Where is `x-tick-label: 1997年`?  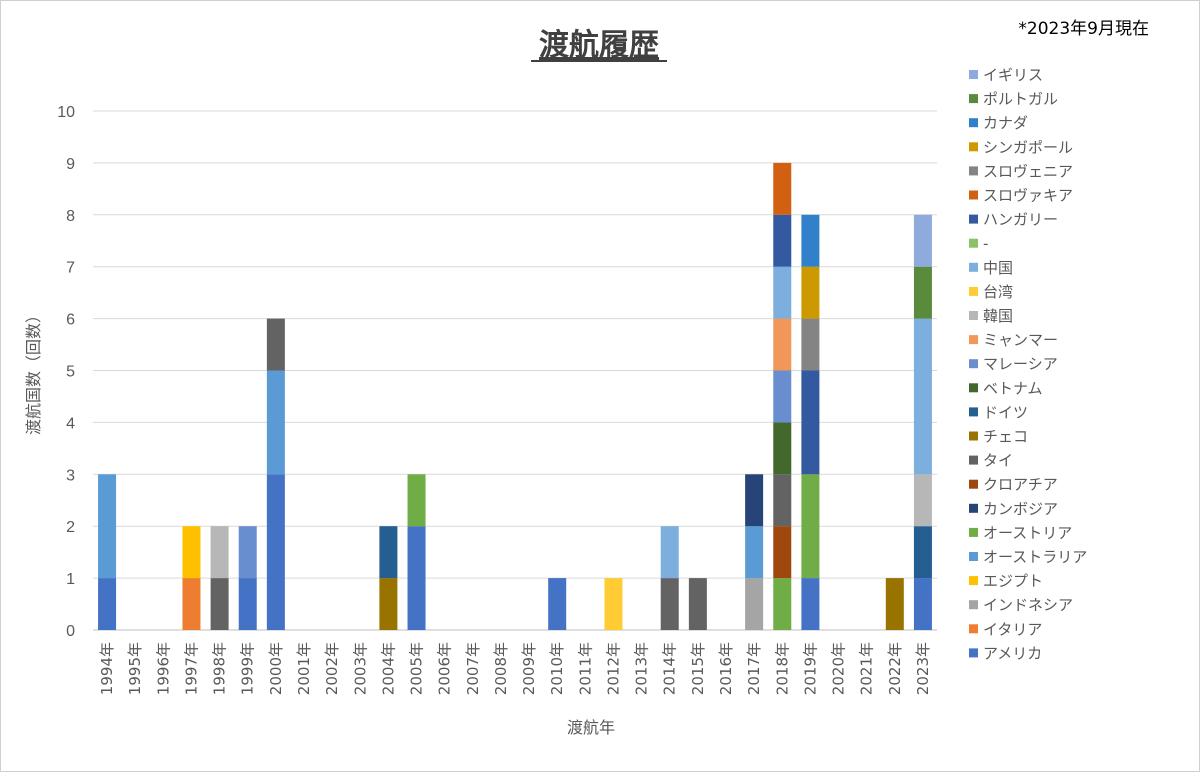
x-tick-label: 1997年 is located at coordinates (191, 668).